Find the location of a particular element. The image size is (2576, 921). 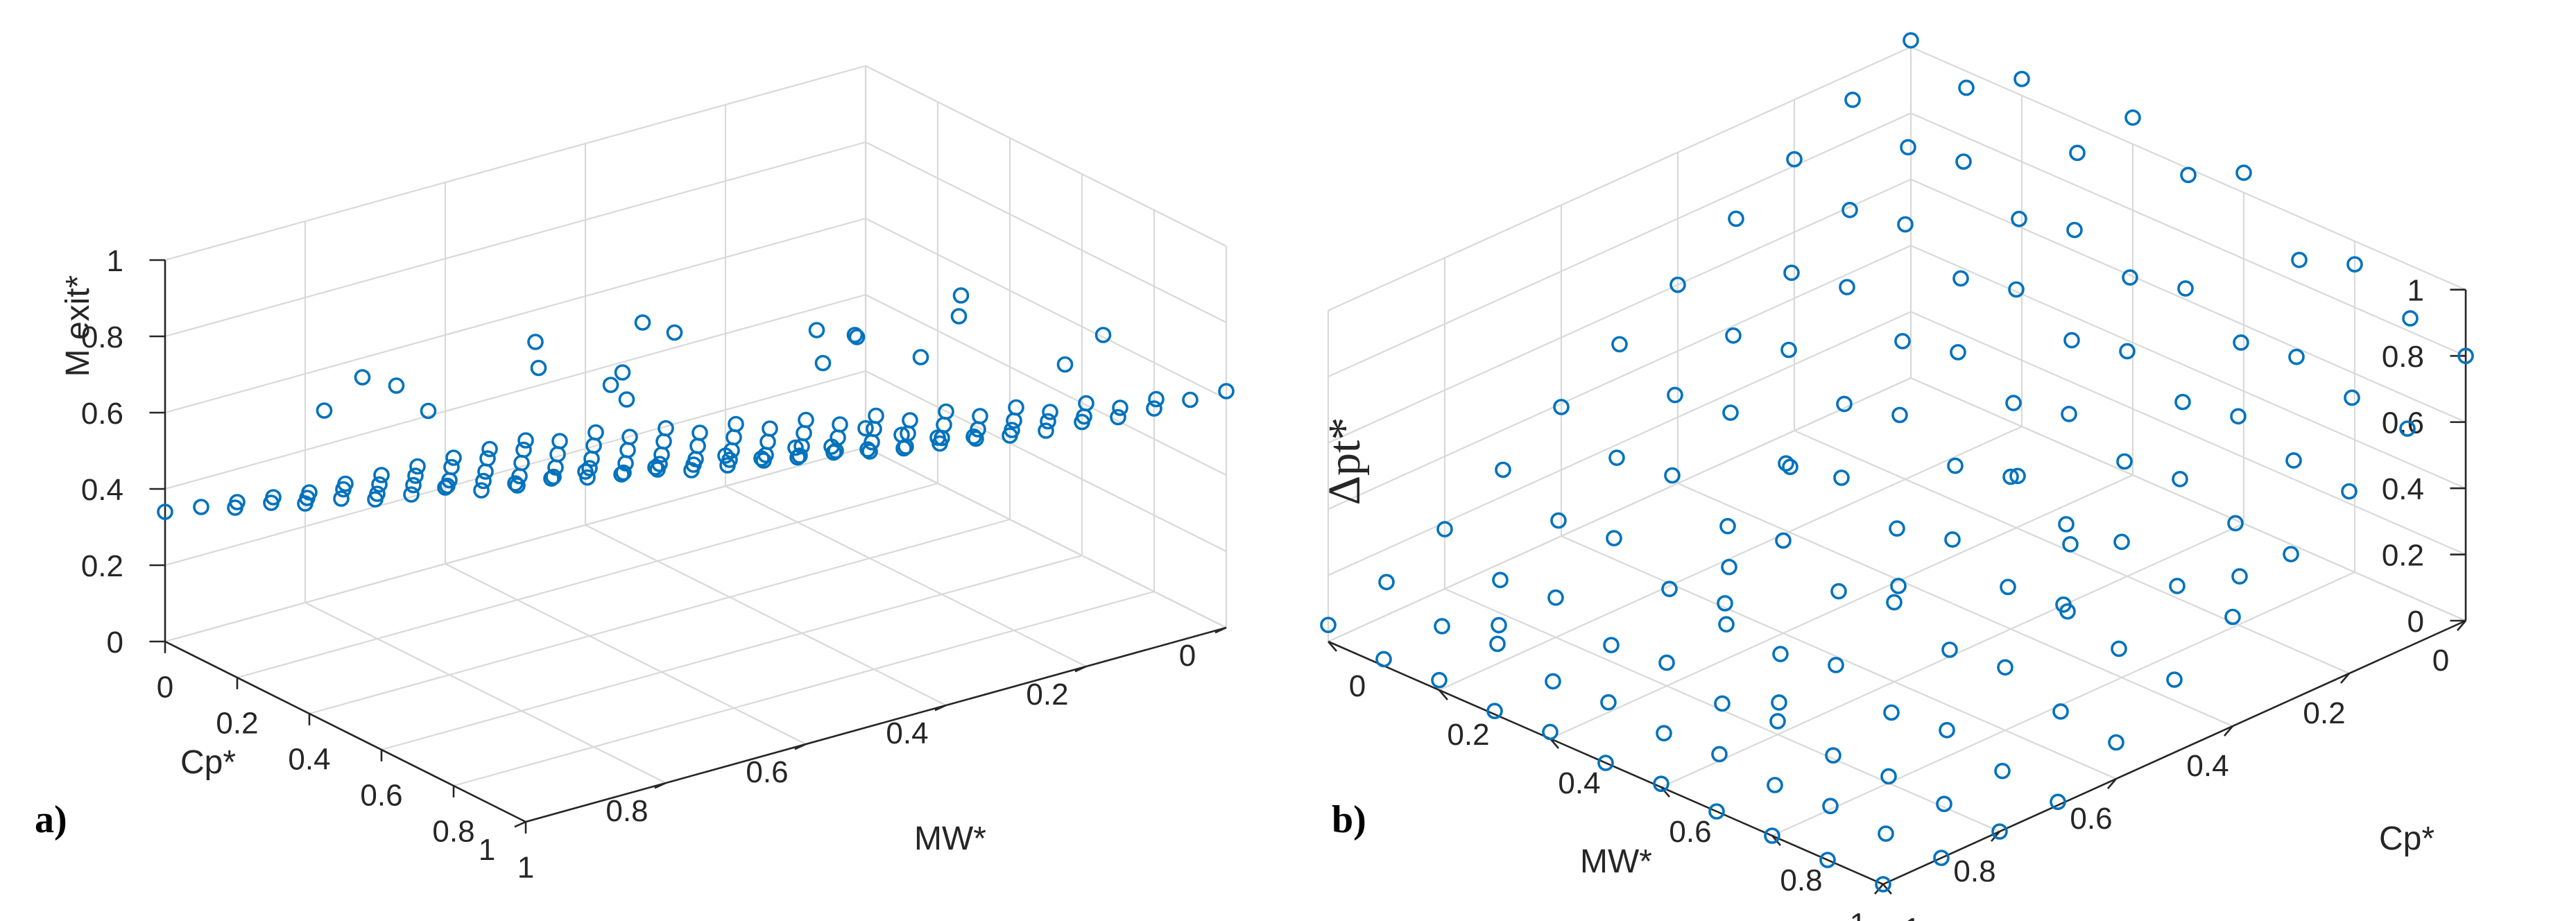

x-tick-label: 0.4 is located at coordinates (309, 759).